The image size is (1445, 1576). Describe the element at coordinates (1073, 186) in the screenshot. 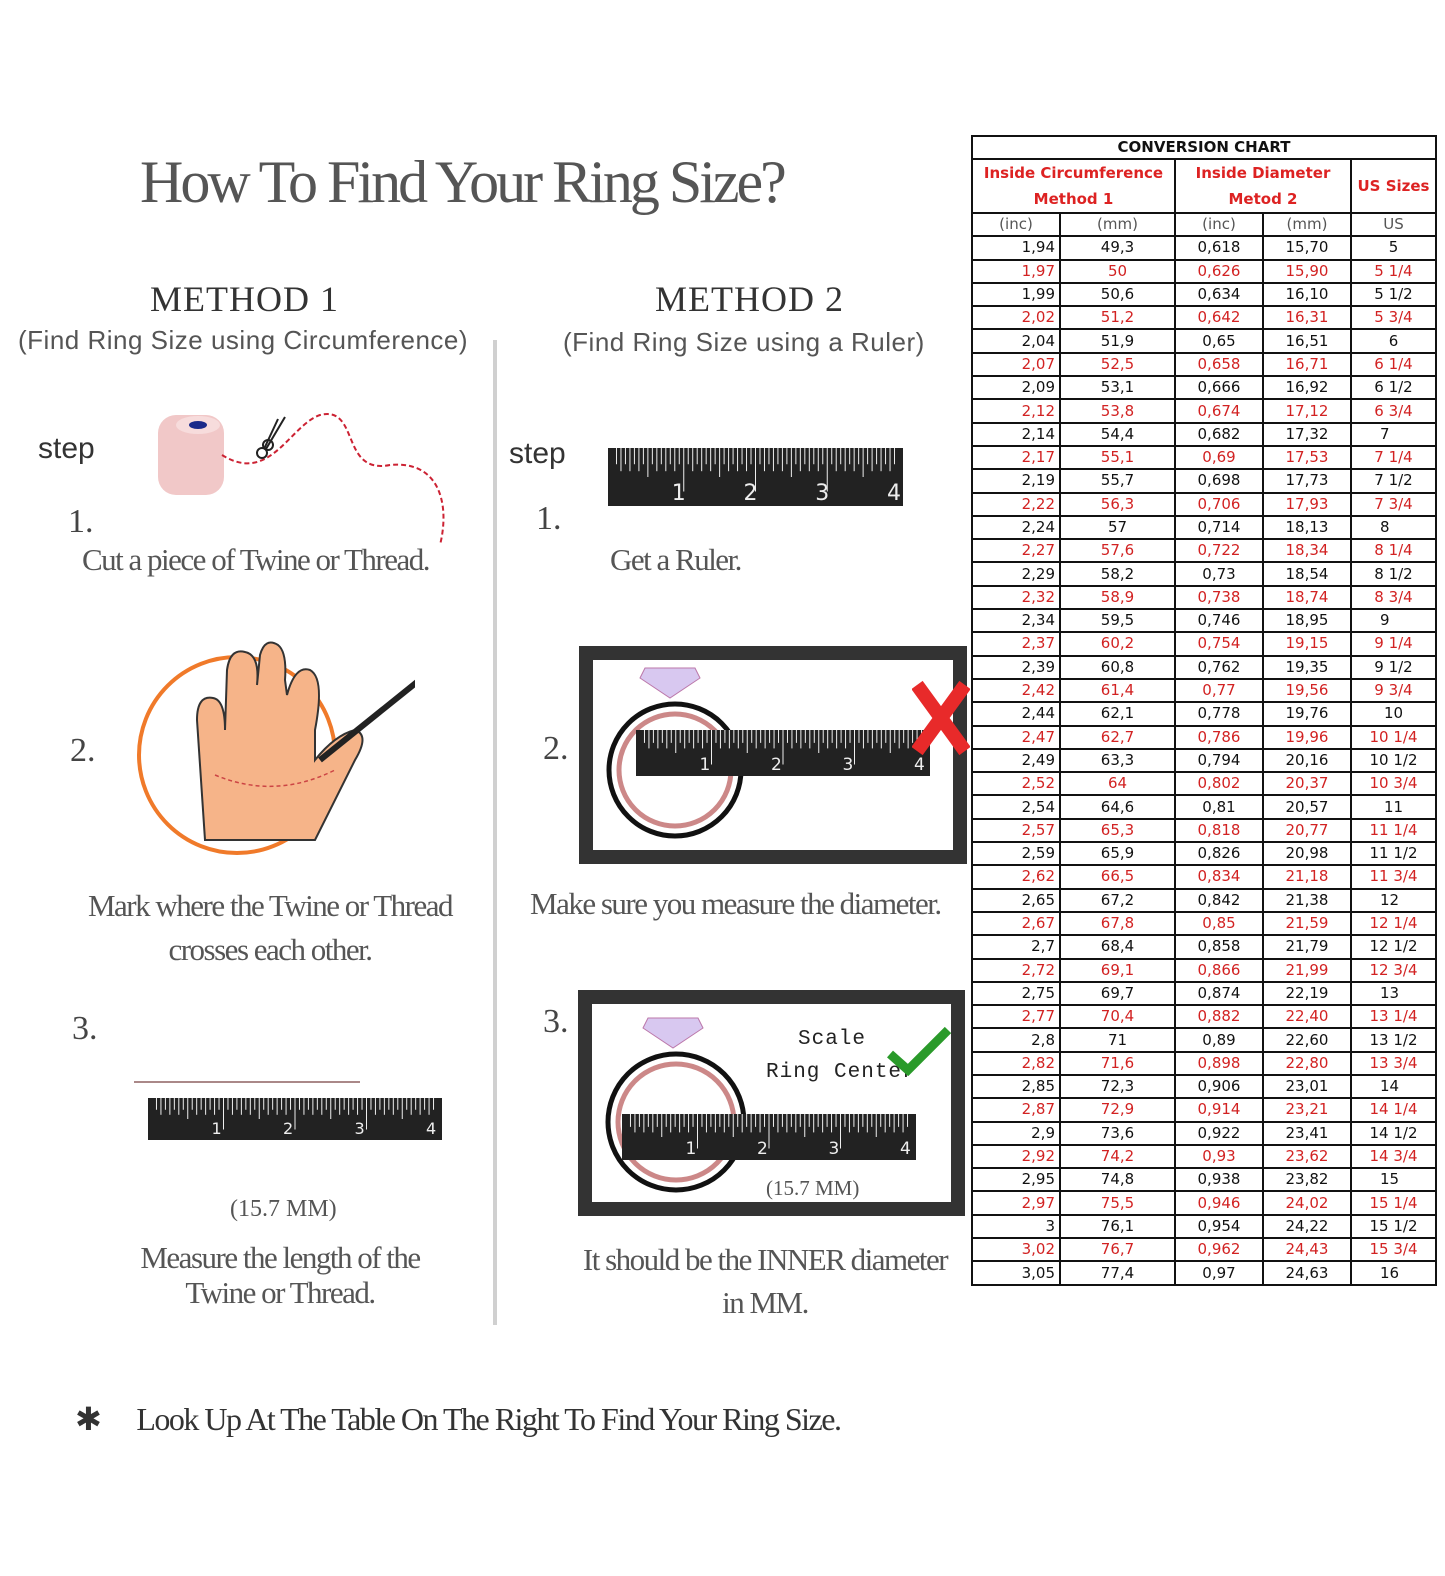

I see `header-inside-circumference: Inside Circumference Method 1` at that location.